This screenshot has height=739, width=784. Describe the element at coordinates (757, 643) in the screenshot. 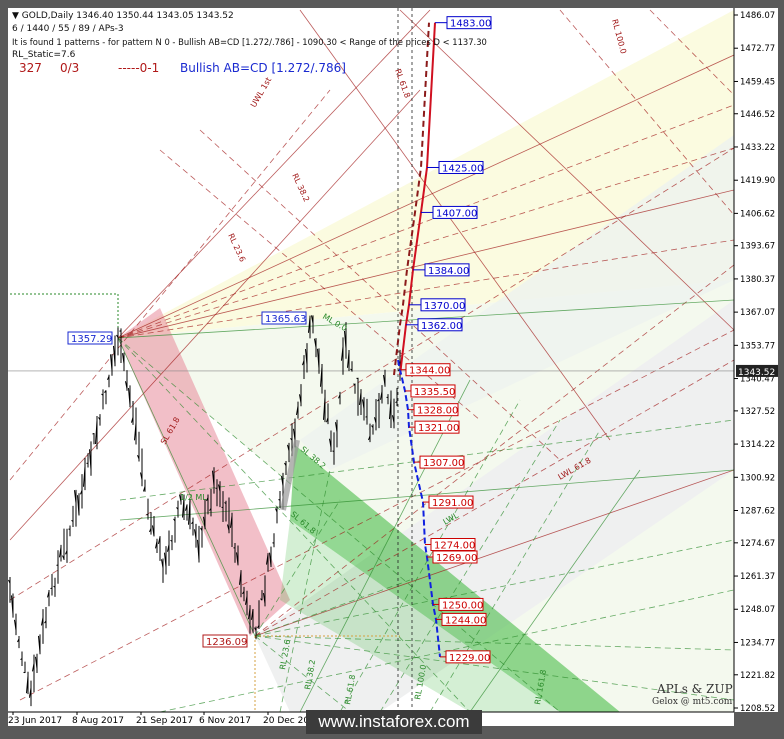

I see `price-axis-label: 1234.77` at that location.